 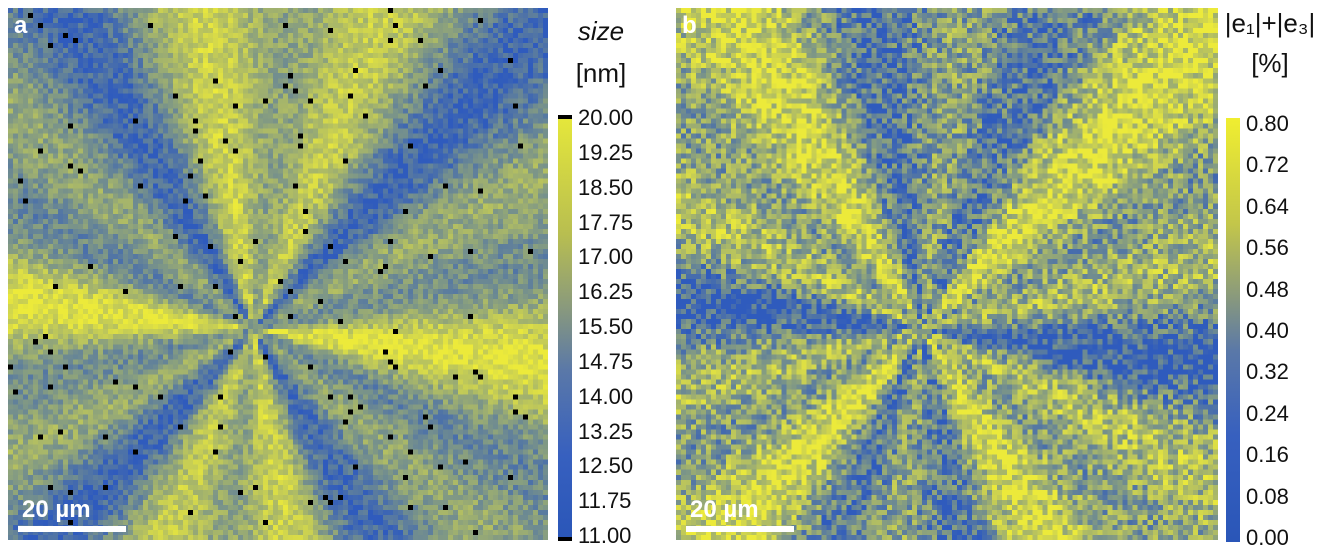 I want to click on colorbar-a, so click(x=565, y=328).